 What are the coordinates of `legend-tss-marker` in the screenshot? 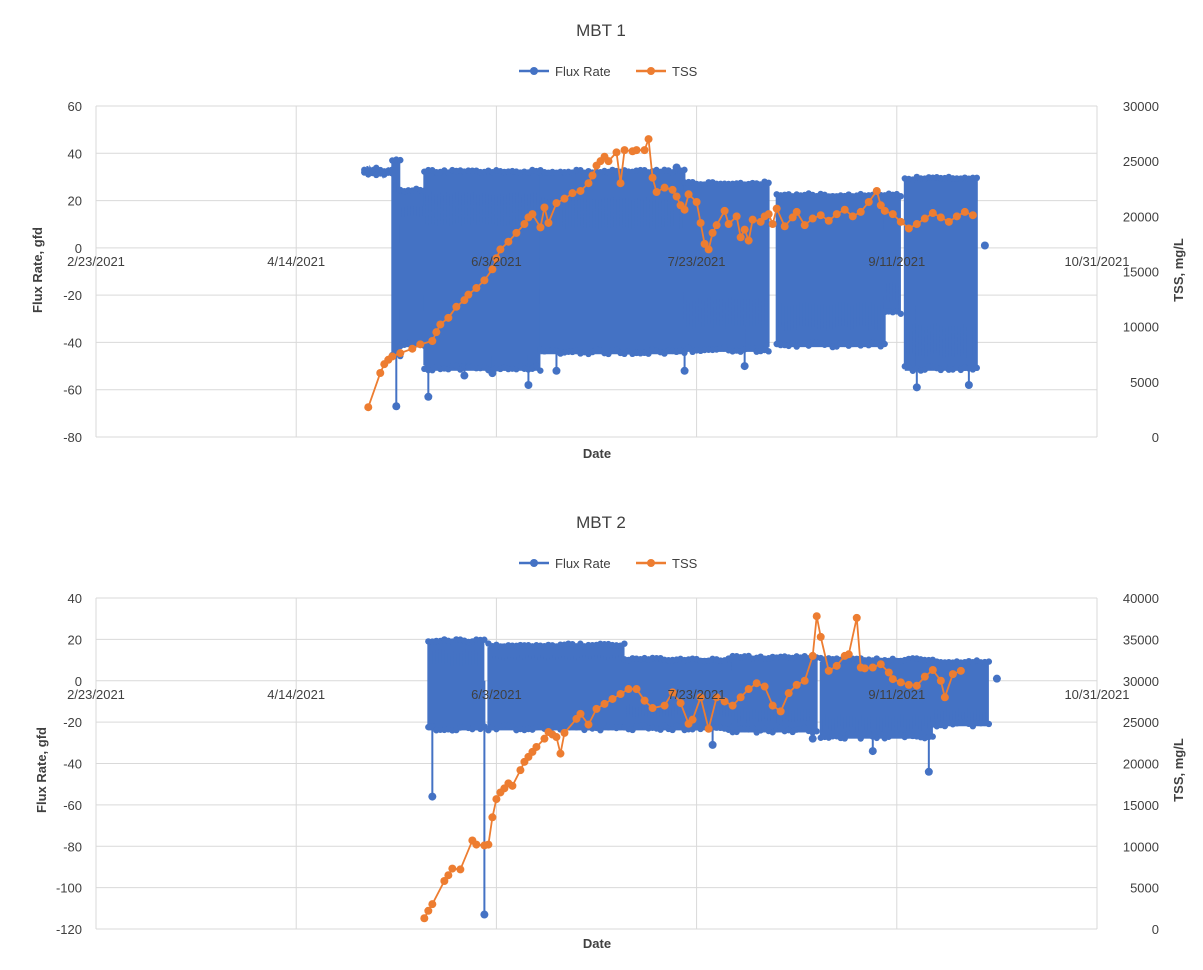 It's located at (651, 71).